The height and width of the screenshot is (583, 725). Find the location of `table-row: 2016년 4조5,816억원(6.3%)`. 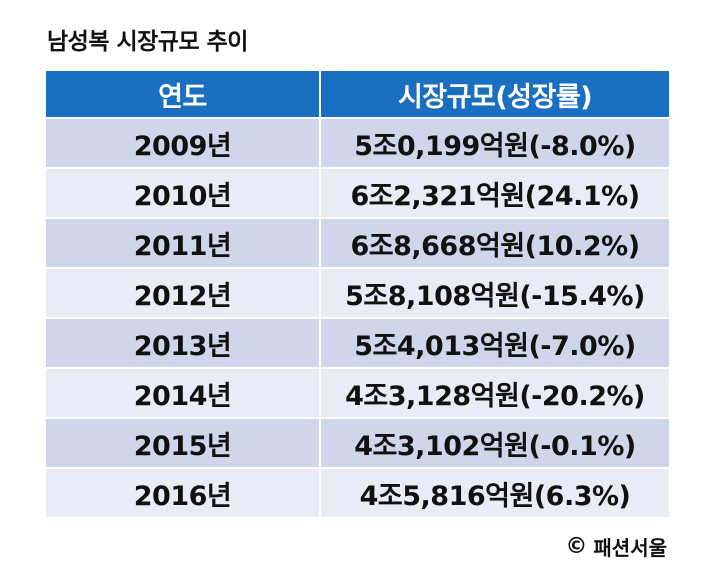

table-row: 2016년 4조5,816억원(6.3%) is located at coordinates (357, 494).